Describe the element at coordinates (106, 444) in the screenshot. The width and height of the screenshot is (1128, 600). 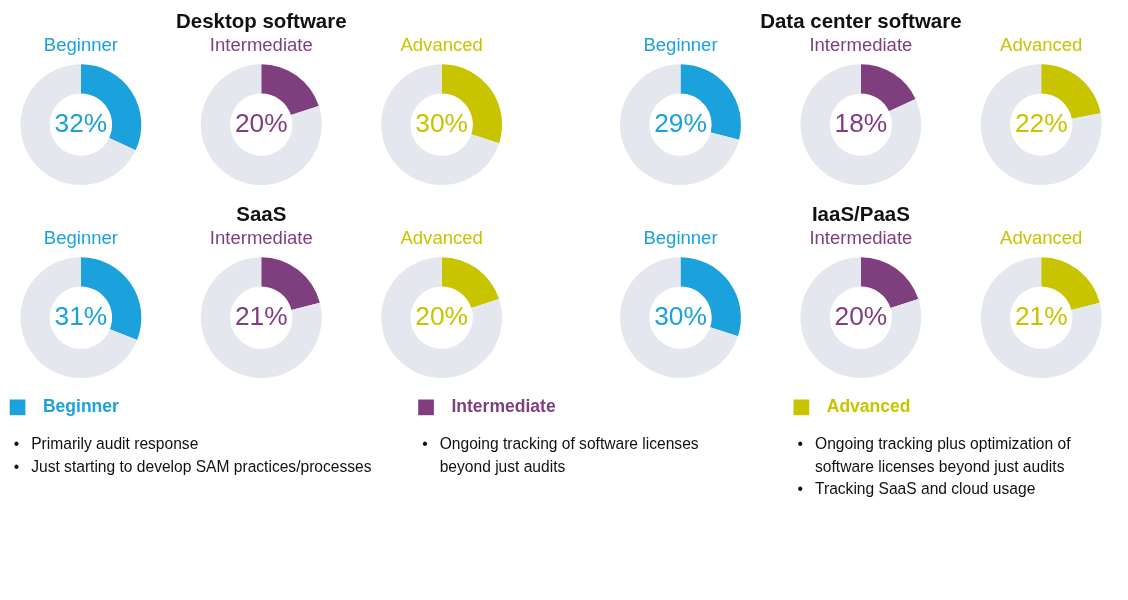
I see `text: • Primarily audit response` at that location.